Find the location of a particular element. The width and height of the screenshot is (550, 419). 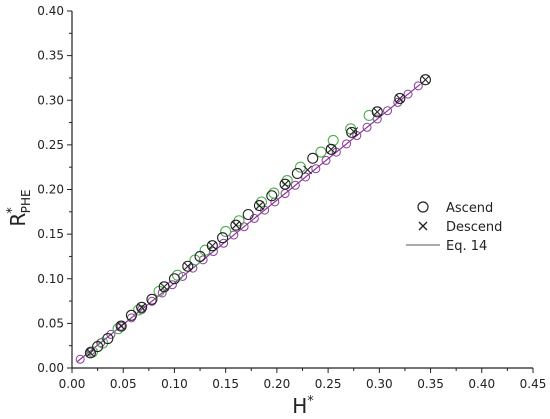

y-axis-title: R*PHE is located at coordinates (19, 207).